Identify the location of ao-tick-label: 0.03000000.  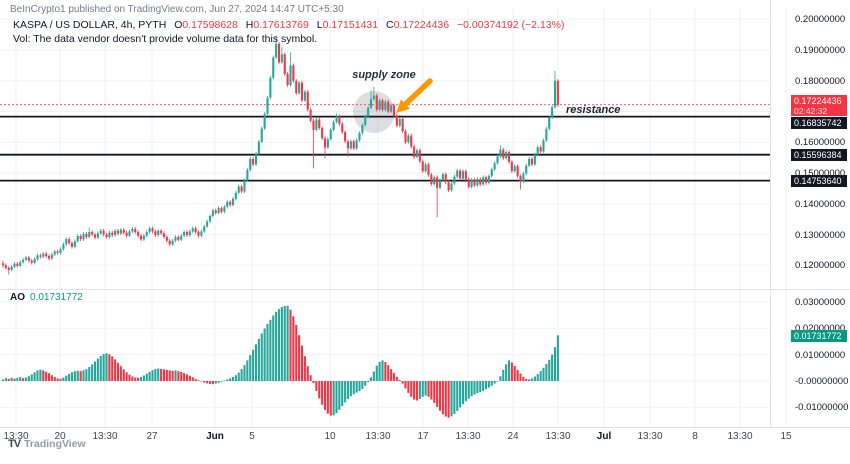
(820, 302).